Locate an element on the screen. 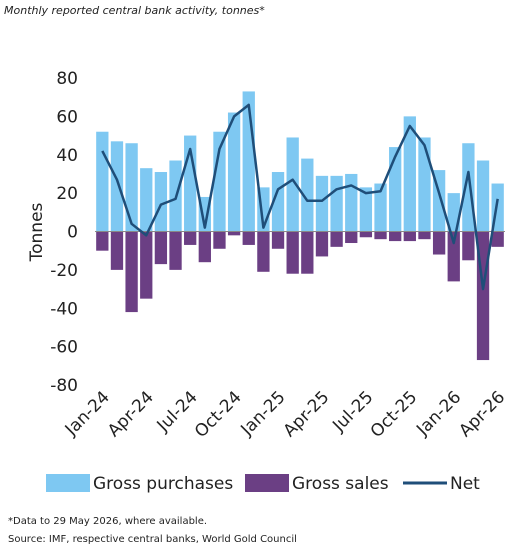 Image resolution: width=507 pixels, height=559 pixels. y-tick-label: -60 is located at coordinates (64, 348).